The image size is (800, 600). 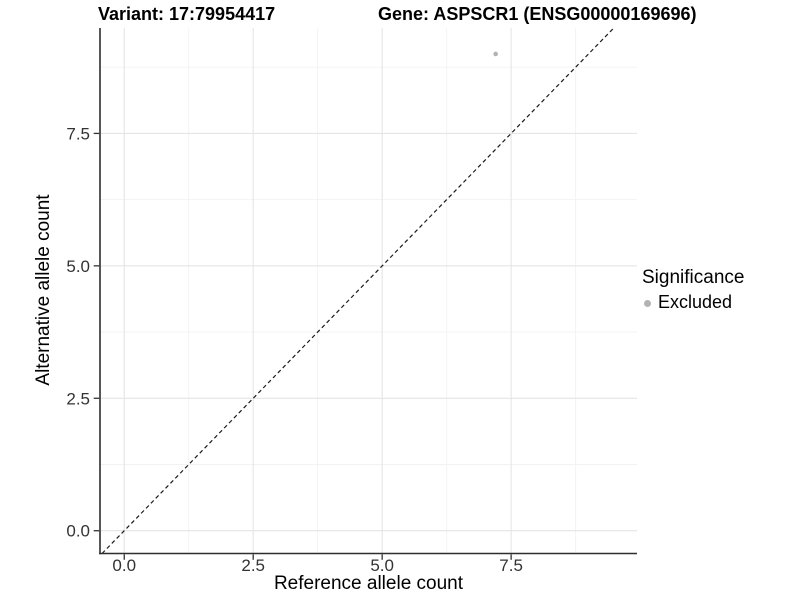 I want to click on data-point, so click(x=495, y=54).